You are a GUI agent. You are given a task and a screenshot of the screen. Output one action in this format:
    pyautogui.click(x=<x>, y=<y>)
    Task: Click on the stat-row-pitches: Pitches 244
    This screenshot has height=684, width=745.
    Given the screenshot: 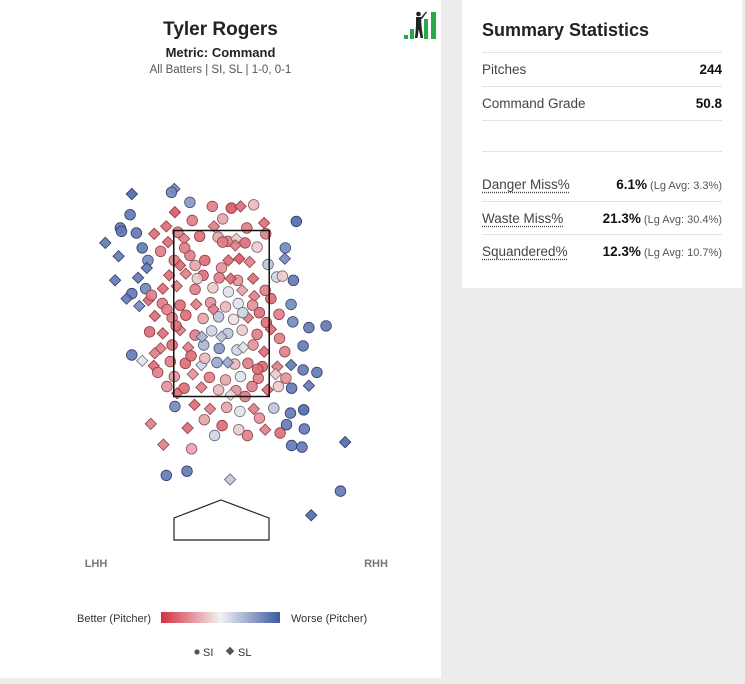 What is the action you would take?
    pyautogui.click(x=602, y=69)
    